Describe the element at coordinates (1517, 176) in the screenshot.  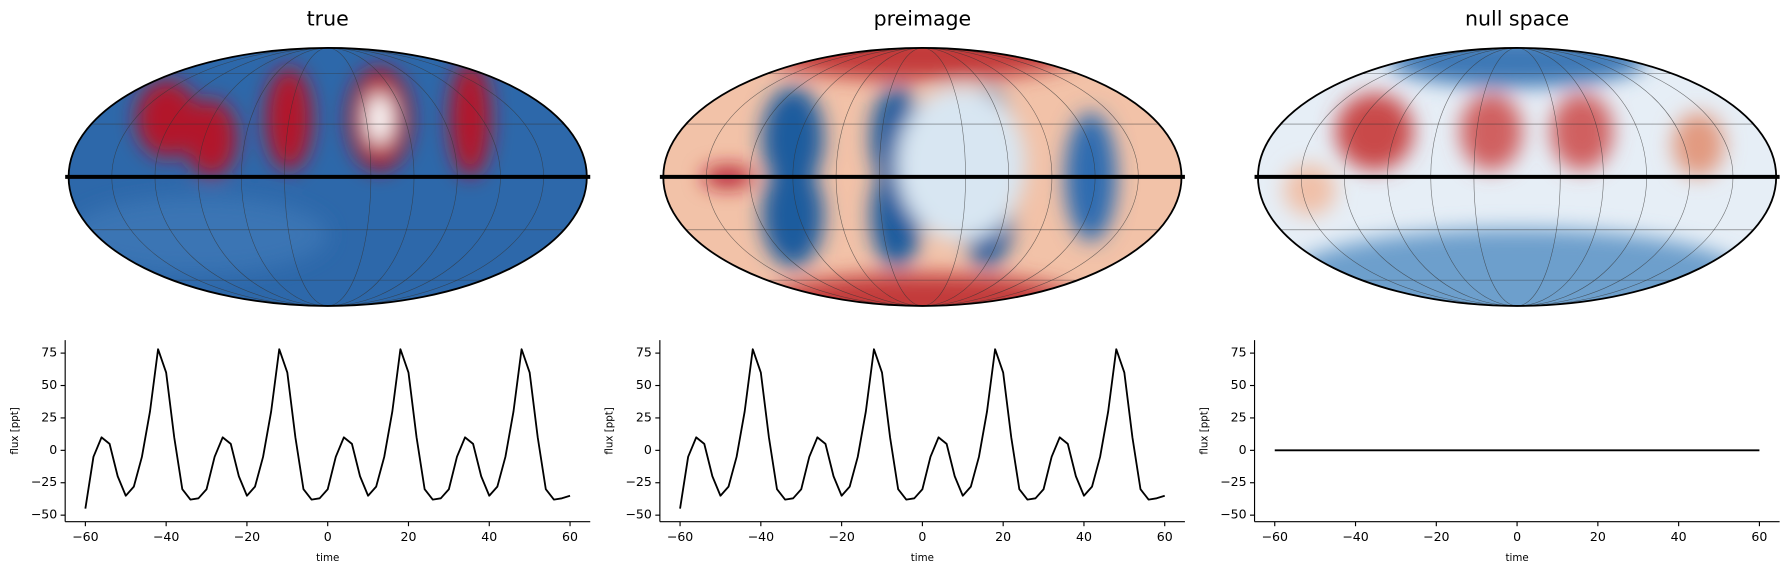
I see `map-image` at that location.